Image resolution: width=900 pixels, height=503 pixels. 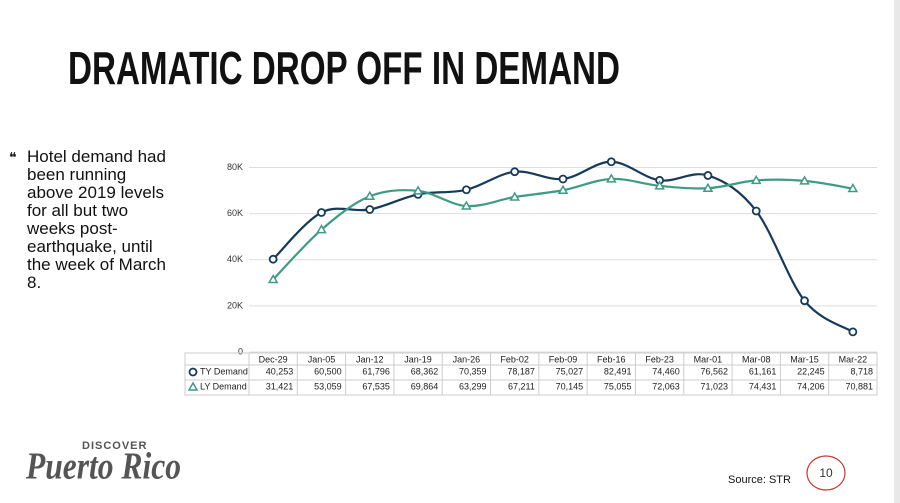 What do you see at coordinates (897, 251) in the screenshot?
I see `edge` at bounding box center [897, 251].